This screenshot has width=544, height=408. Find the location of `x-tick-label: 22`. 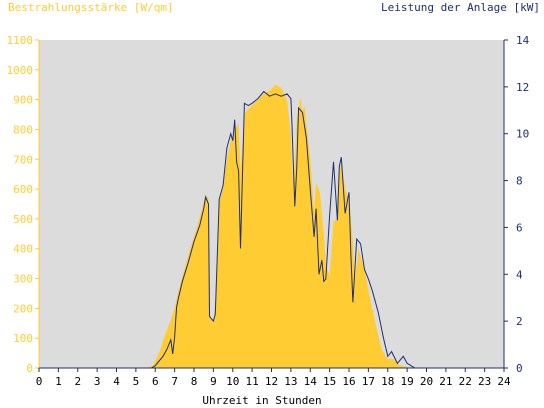

x-tick-label: 22 is located at coordinates (465, 381).